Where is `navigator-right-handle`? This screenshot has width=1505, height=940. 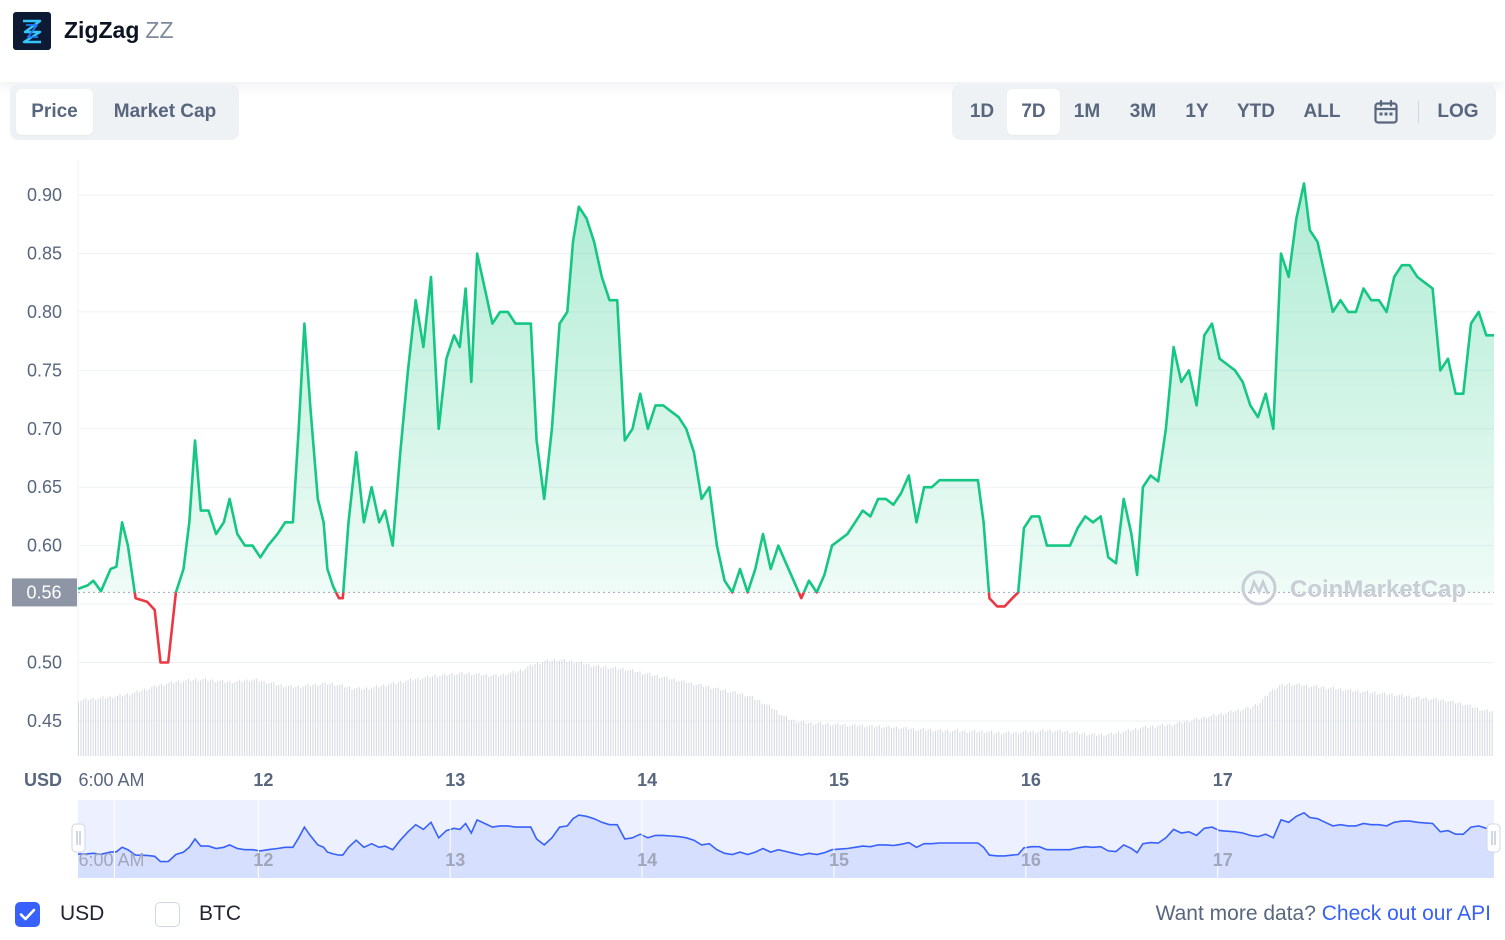
navigator-right-handle is located at coordinates (1493, 838).